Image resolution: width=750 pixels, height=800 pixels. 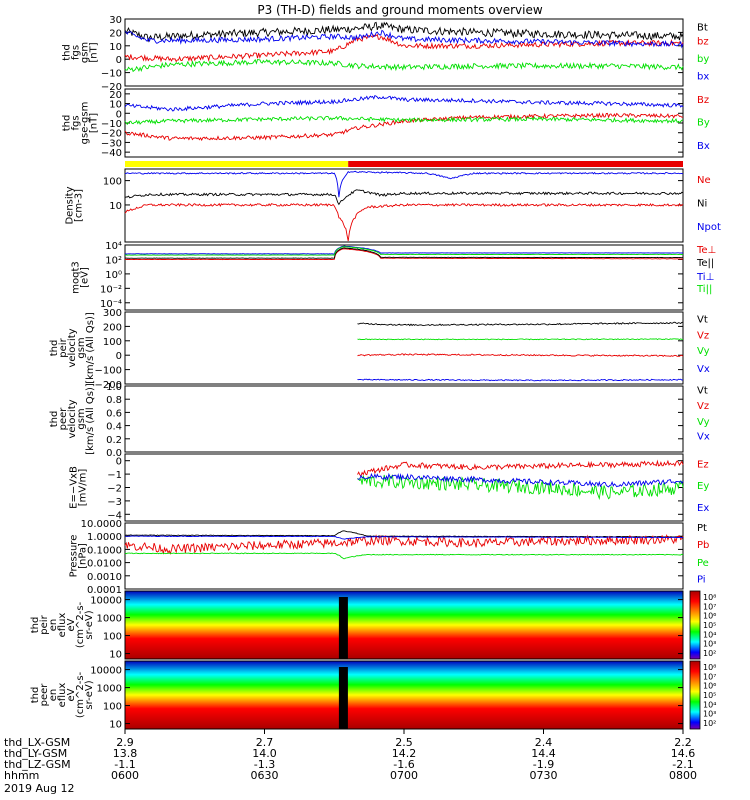 I want to click on y-tick-label: 0.8, so click(x=114, y=400).